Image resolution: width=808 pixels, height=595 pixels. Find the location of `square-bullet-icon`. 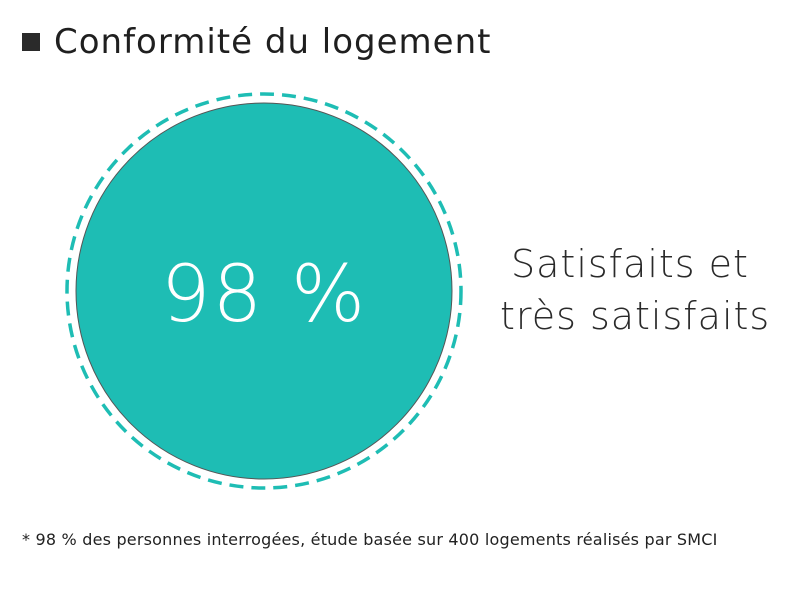

square-bullet-icon is located at coordinates (31, 42).